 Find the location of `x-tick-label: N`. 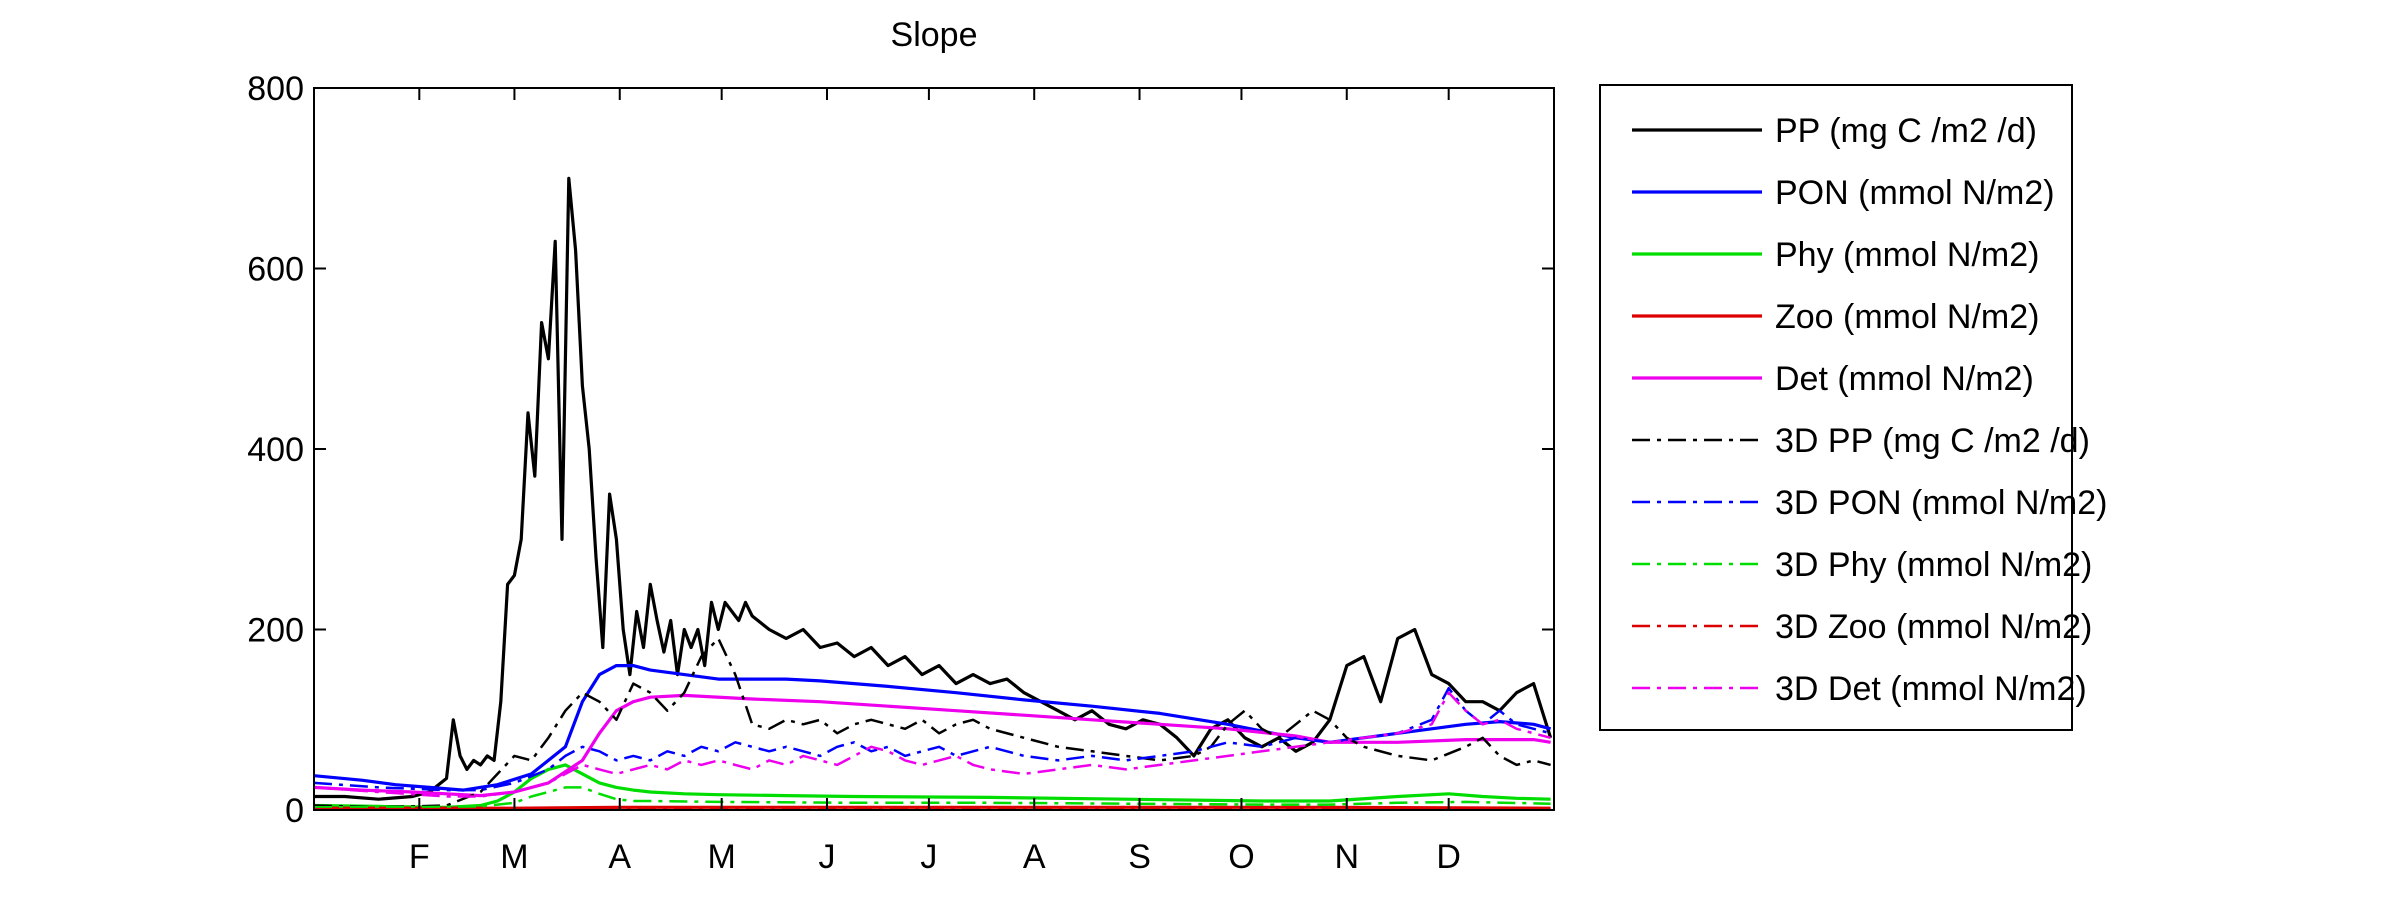

x-tick-label: N is located at coordinates (1346, 857).